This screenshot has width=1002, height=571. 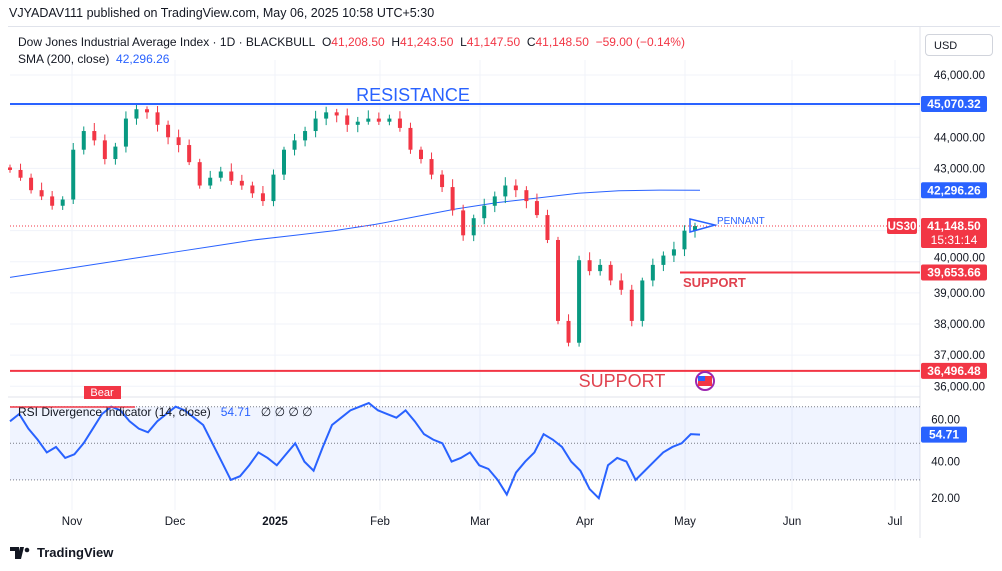 What do you see at coordinates (463, 42) in the screenshot?
I see `low-label: L` at bounding box center [463, 42].